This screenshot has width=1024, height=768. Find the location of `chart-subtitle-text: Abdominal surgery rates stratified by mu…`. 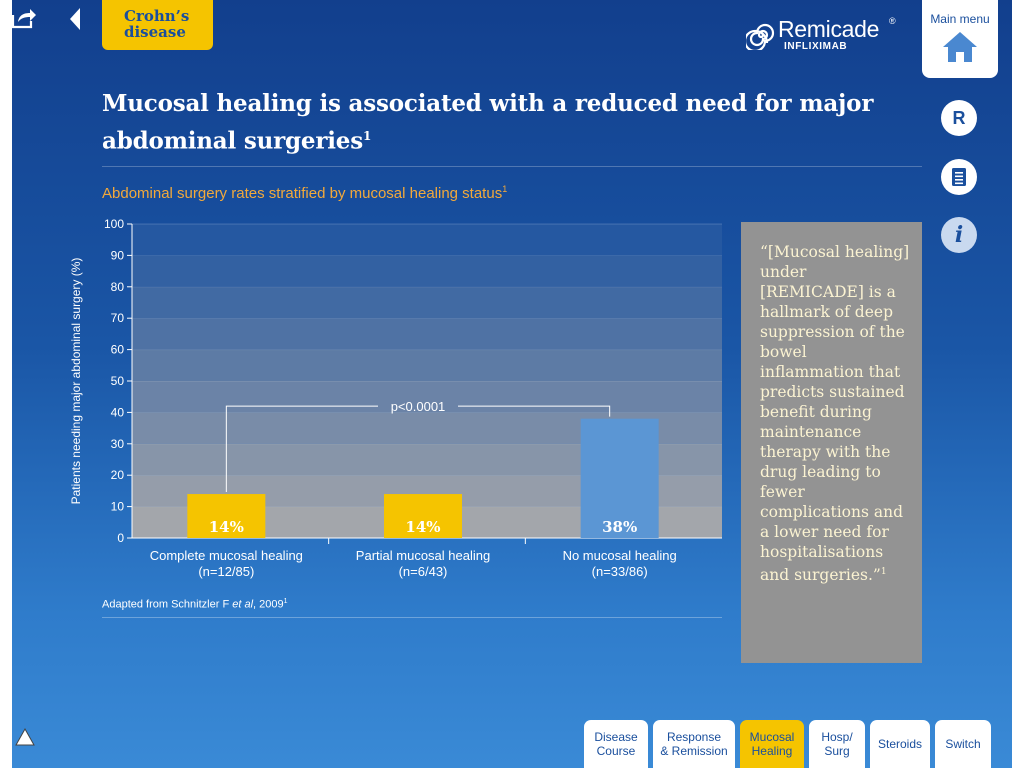

chart-subtitle-text: Abdominal surgery rates stratified by mu… is located at coordinates (302, 193).